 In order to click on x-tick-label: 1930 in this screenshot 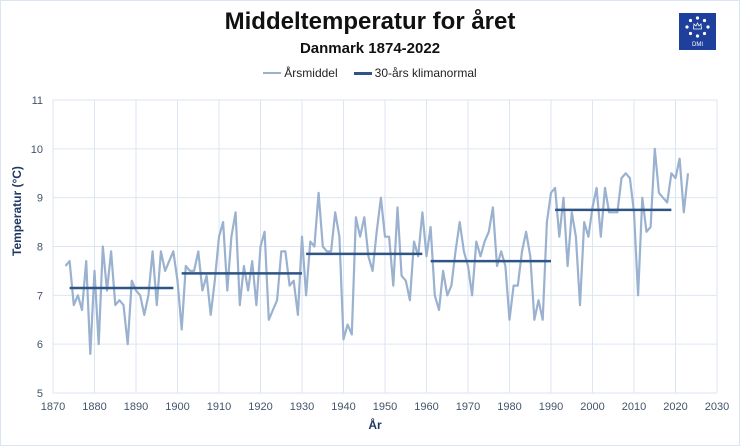, I will do `click(302, 407)`.